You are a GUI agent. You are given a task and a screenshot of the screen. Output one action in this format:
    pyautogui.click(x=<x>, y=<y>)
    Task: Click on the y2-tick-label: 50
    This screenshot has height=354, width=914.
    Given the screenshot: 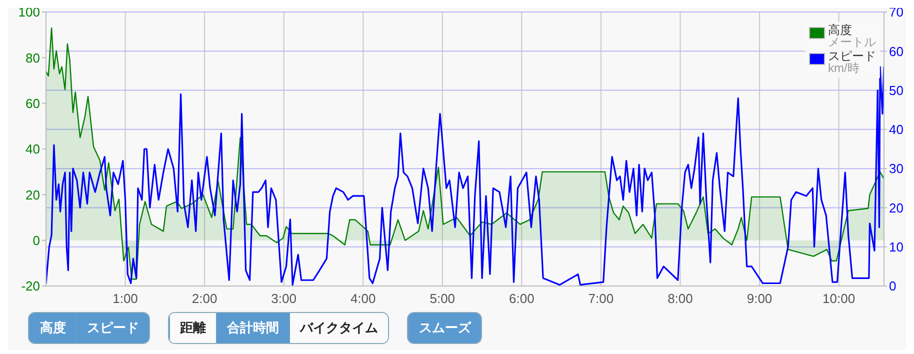 What is the action you would take?
    pyautogui.click(x=896, y=90)
    